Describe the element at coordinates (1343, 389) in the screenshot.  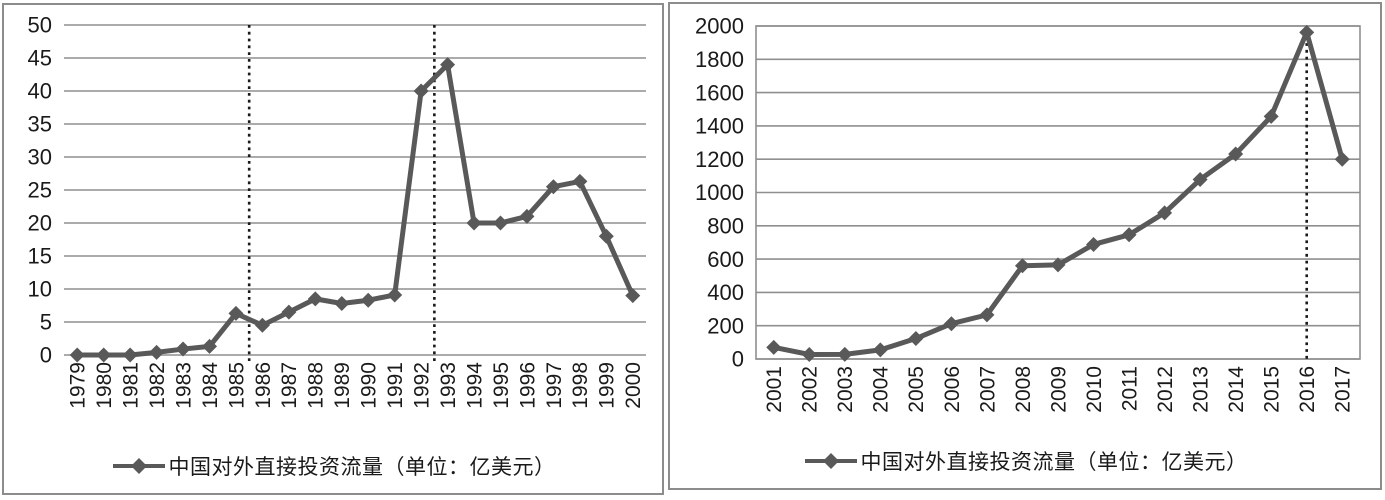
I see `x-tick-label: 2017` at that location.